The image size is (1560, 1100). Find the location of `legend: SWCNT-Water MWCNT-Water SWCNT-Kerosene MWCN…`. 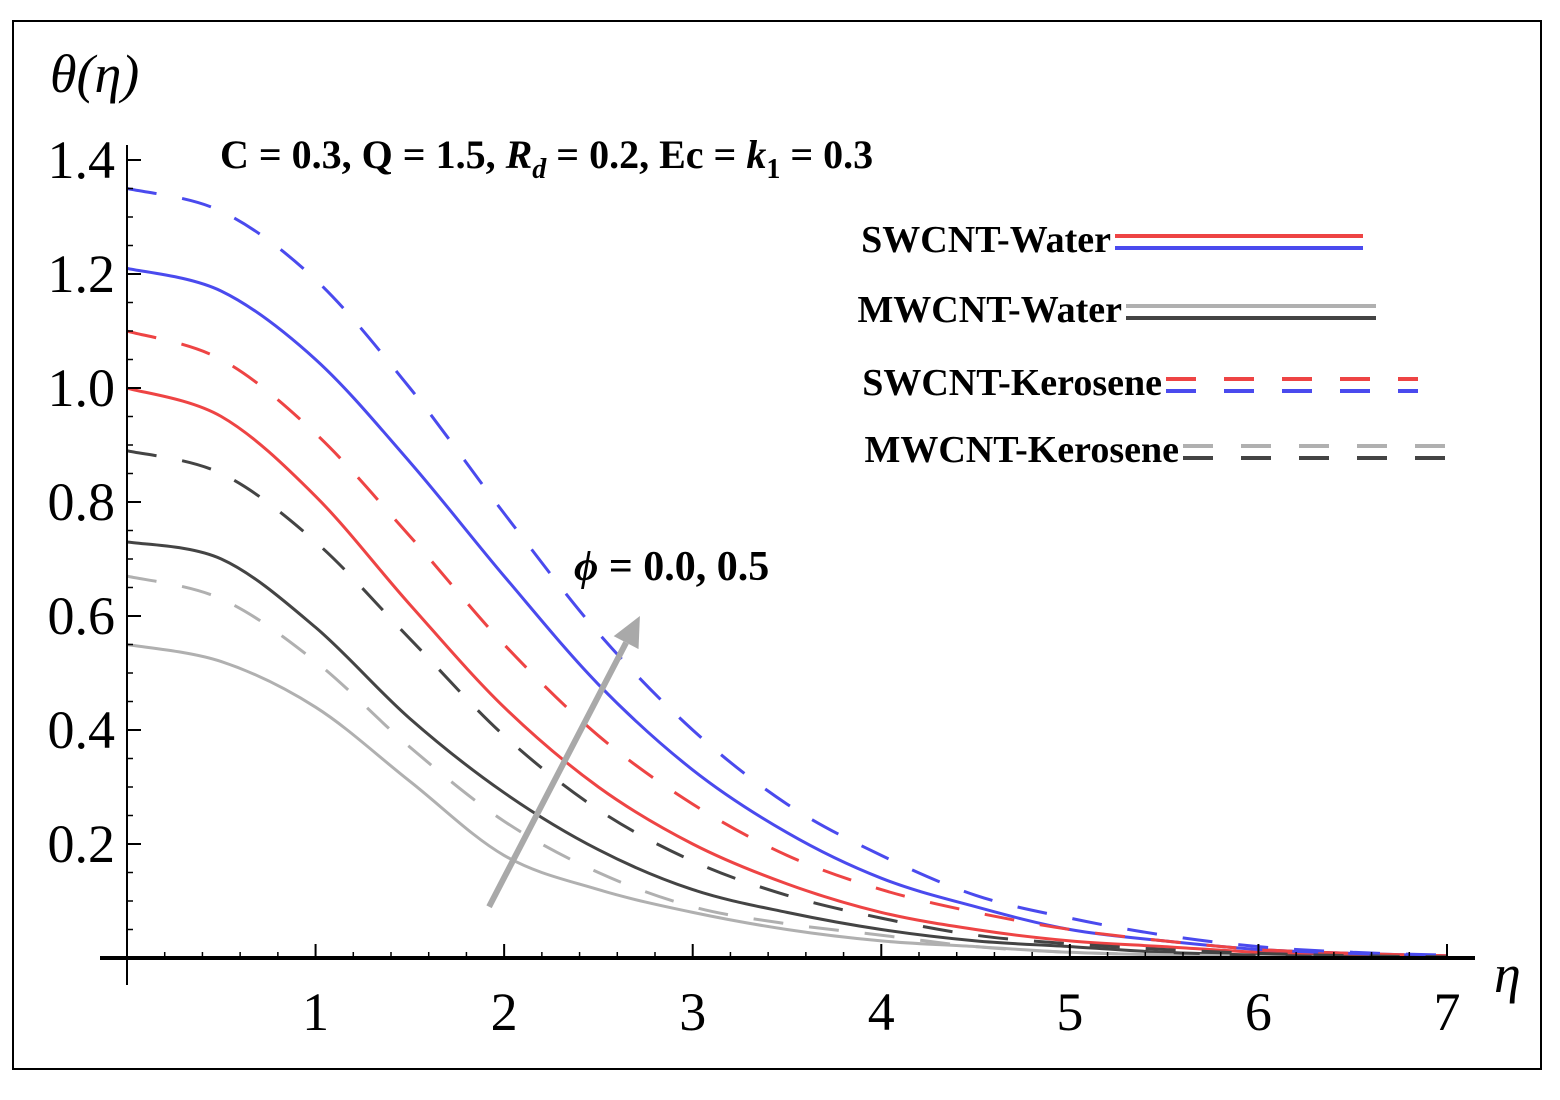

legend: SWCNT-Water MWCNT-Water SWCNT-Kerosene MWCN… is located at coordinates (1151, 345).